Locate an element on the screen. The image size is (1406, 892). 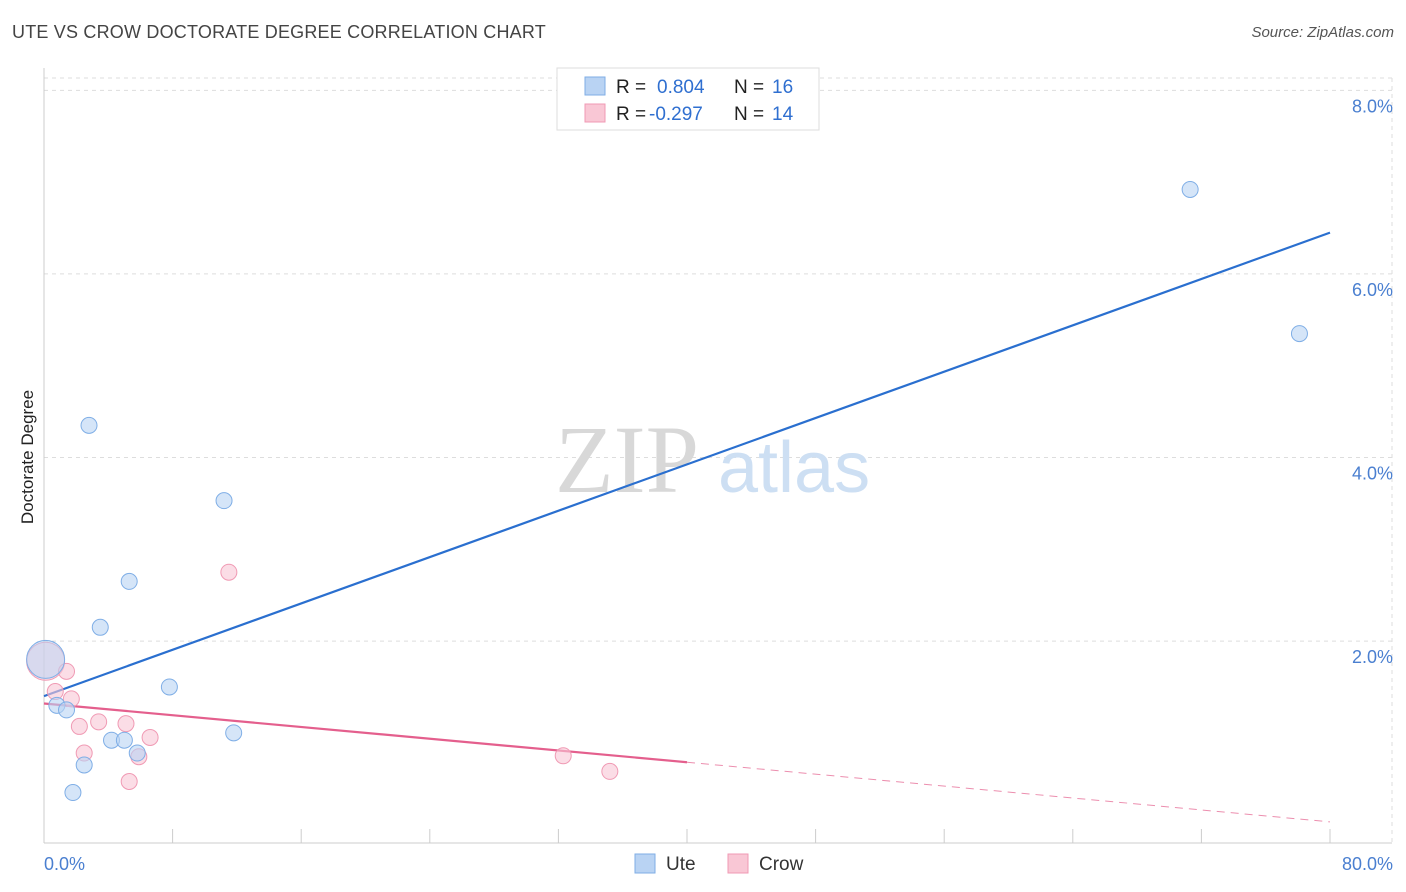
bottom-legend-ute: Ute is located at coordinates (681, 864).